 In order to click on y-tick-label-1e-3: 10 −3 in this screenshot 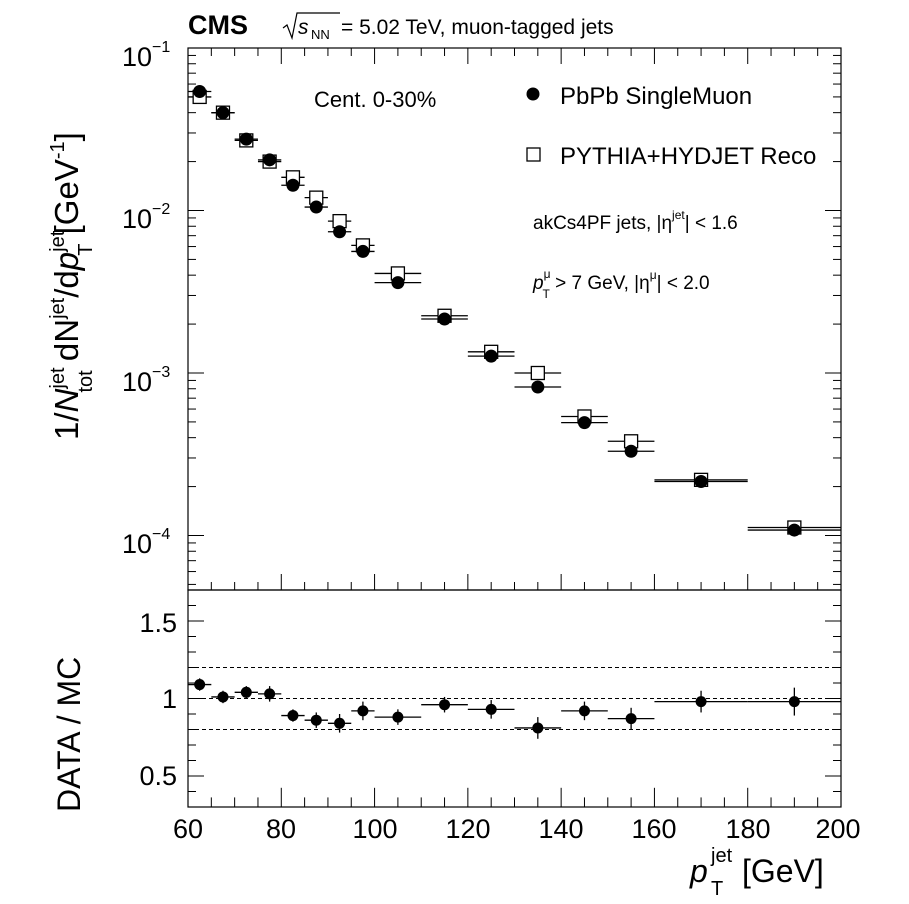, I will do `click(146, 380)`.